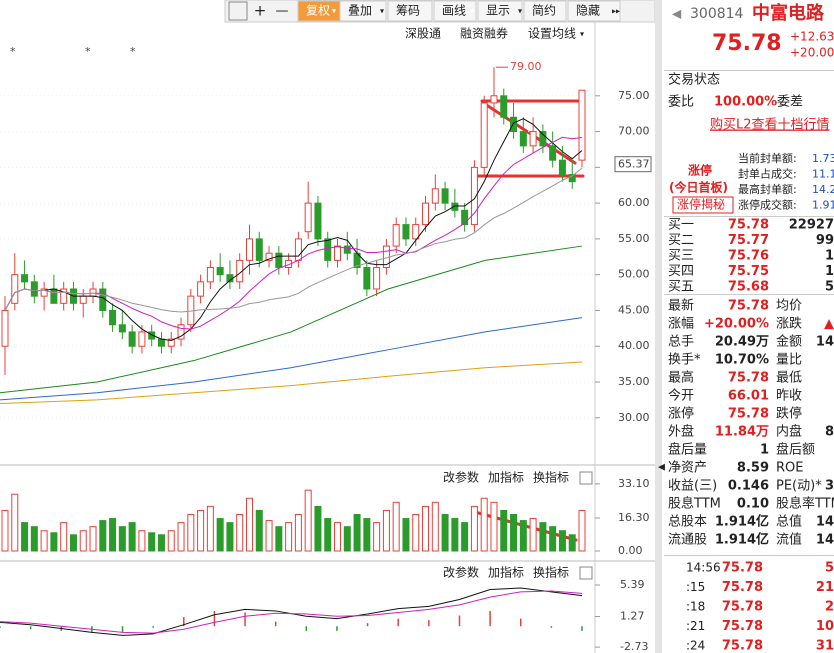 Image resolution: width=834 pixels, height=653 pixels. Describe the element at coordinates (260, 11) in the screenshot. I see `zoom-in-icon: +` at that location.